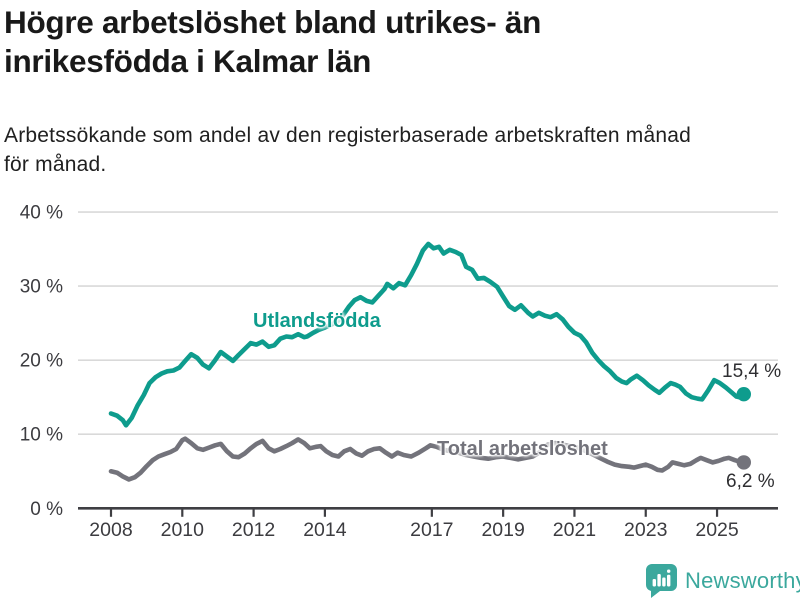 The height and width of the screenshot is (600, 800). What do you see at coordinates (717, 530) in the screenshot?
I see `x-tick-label: 2025` at bounding box center [717, 530].